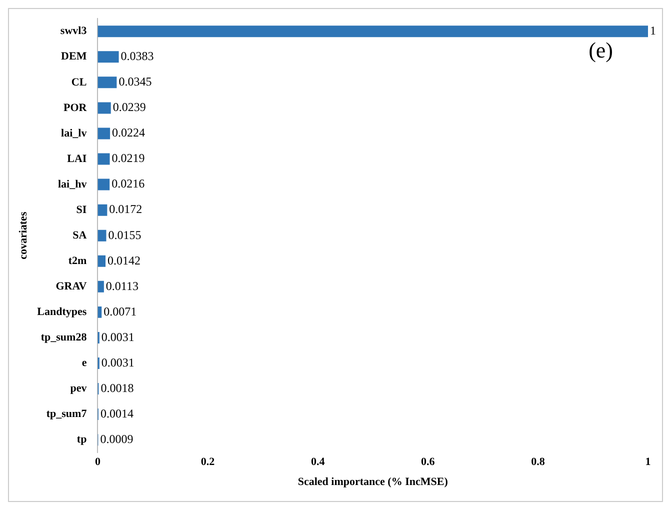 This screenshot has height=510, width=671. What do you see at coordinates (137, 56) in the screenshot?
I see `data-label: 0.0383` at bounding box center [137, 56].